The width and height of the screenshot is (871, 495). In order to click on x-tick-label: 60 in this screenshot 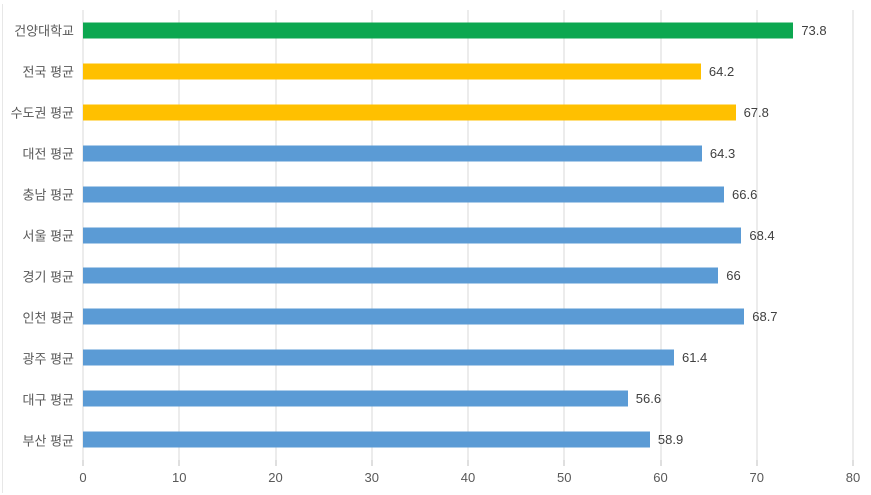, I will do `click(660, 477)`.